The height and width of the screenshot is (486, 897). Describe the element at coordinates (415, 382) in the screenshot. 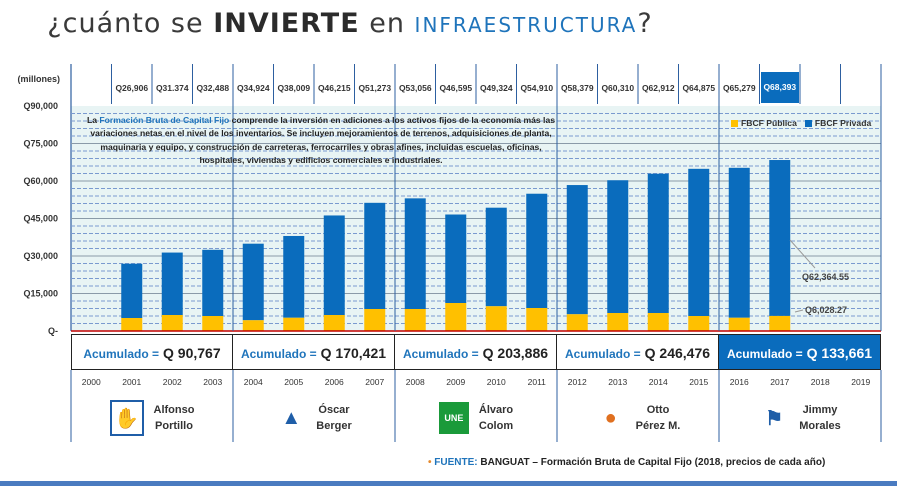

I see `x-tick-label: 2008` at that location.